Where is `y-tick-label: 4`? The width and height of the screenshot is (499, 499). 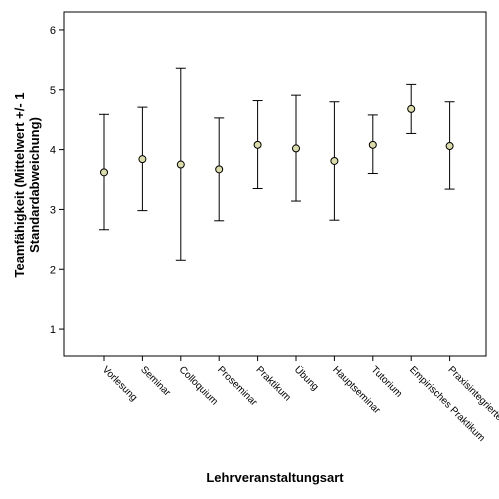
y-tick-label: 4 is located at coordinates (53, 151).